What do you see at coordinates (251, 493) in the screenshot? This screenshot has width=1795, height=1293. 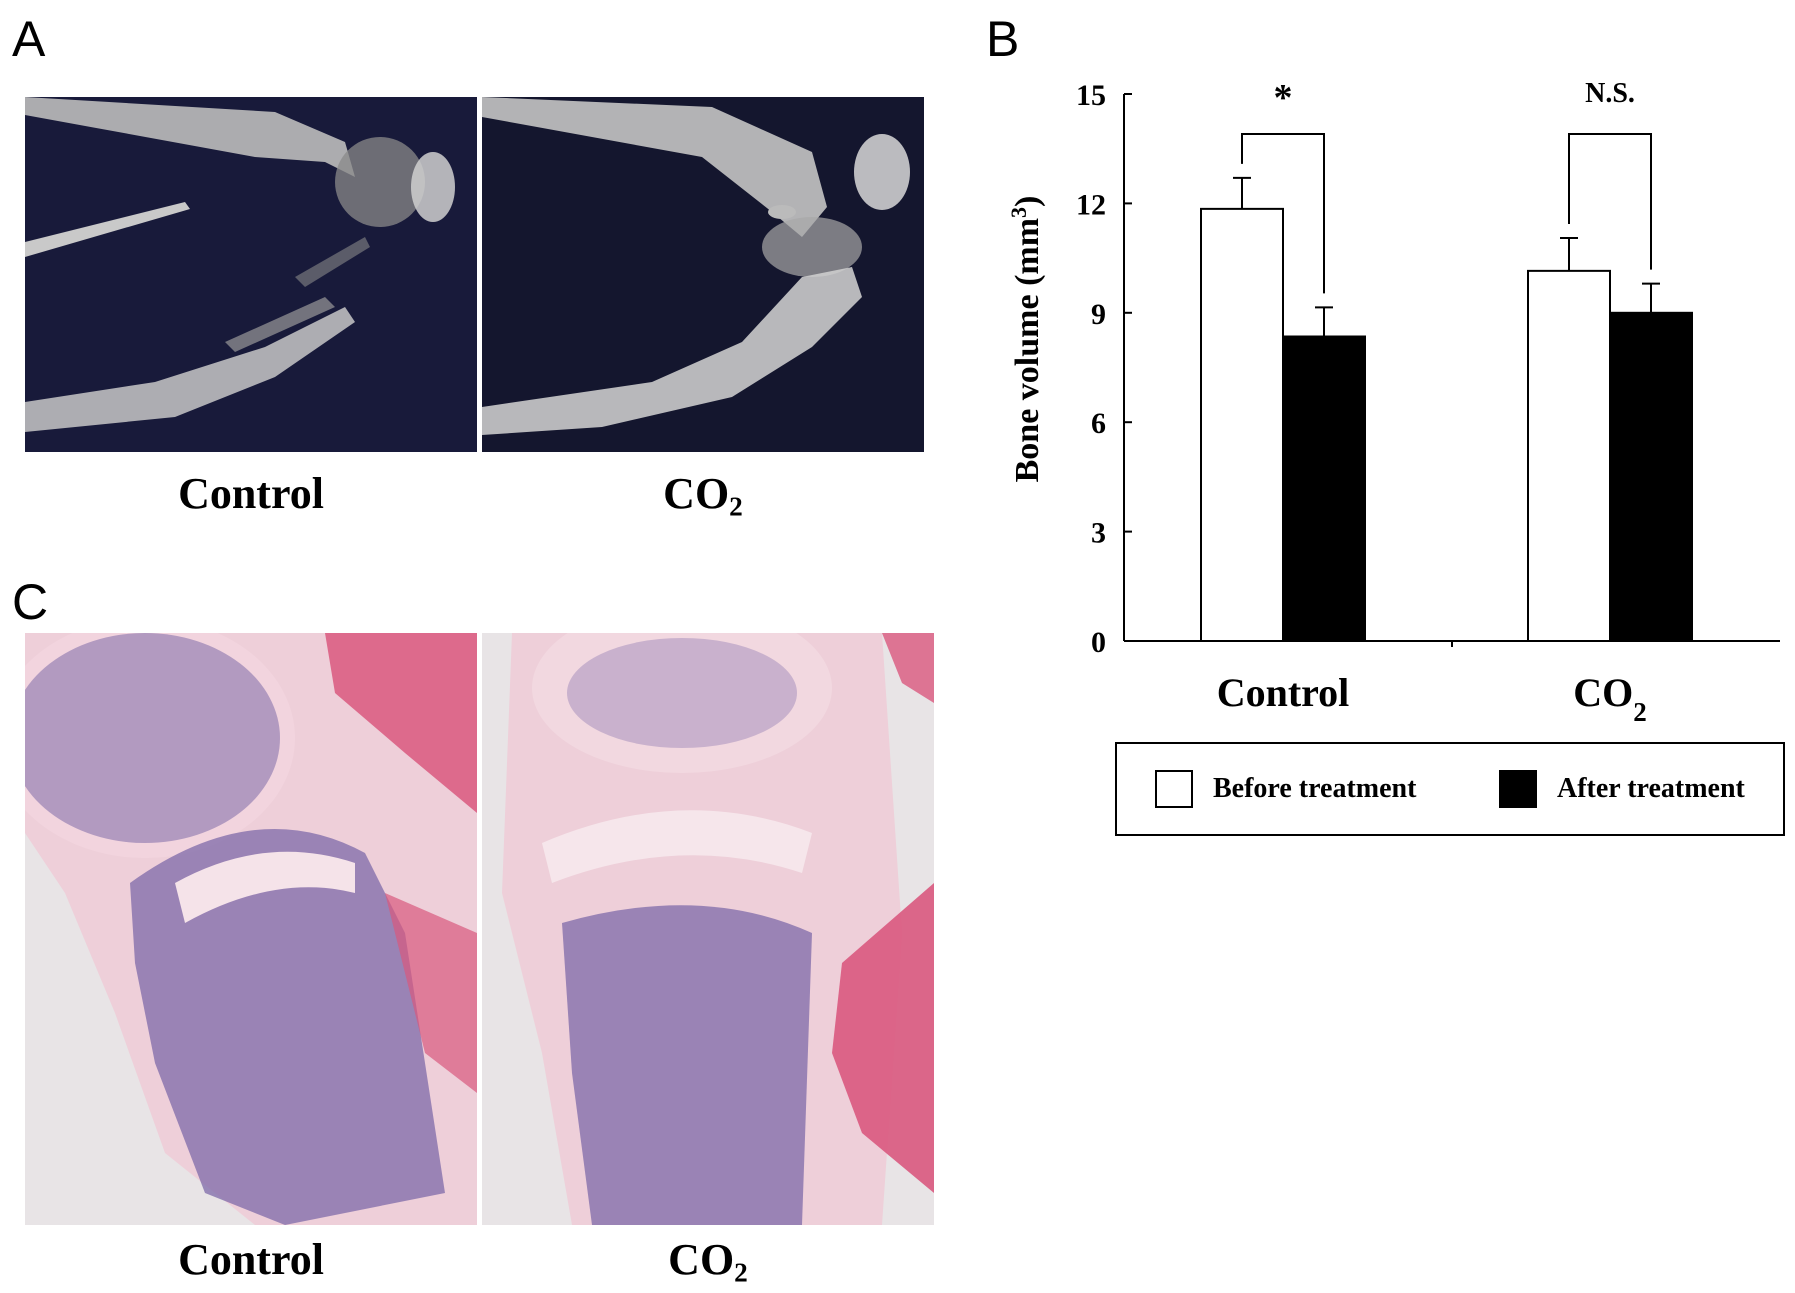 I see `ct-caption-control: Control` at bounding box center [251, 493].